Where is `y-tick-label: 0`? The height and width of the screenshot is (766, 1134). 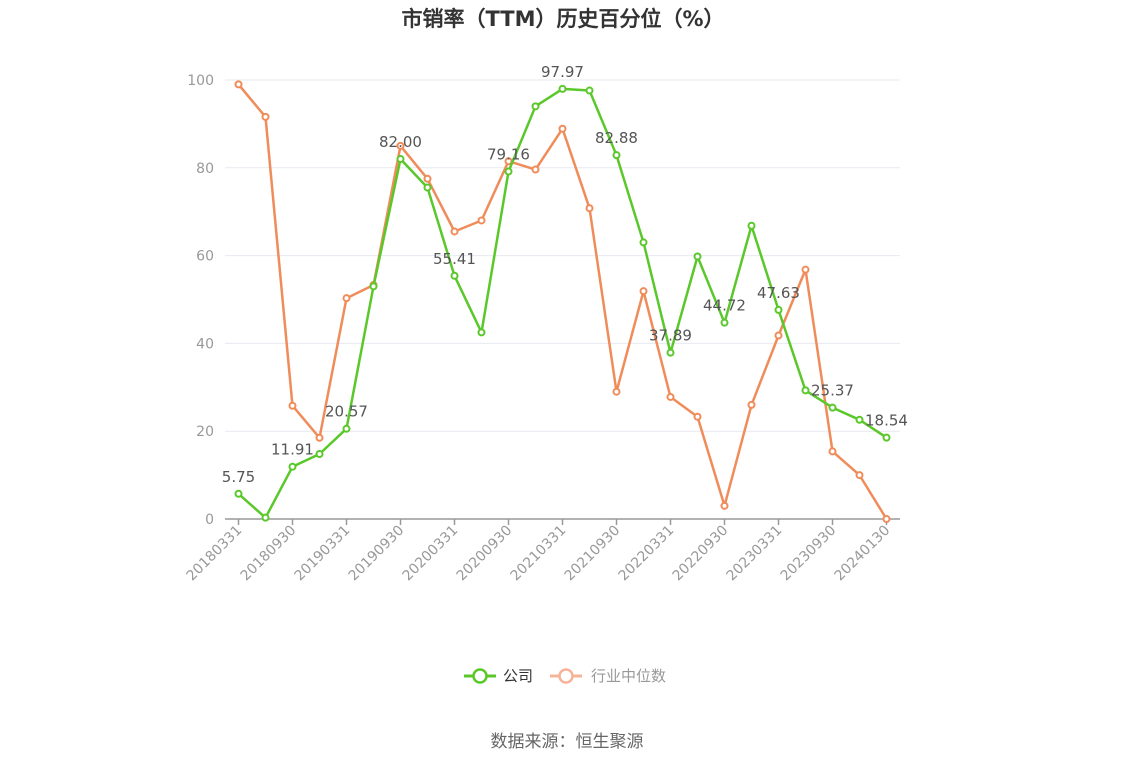
y-tick-label: 0 is located at coordinates (209, 520).